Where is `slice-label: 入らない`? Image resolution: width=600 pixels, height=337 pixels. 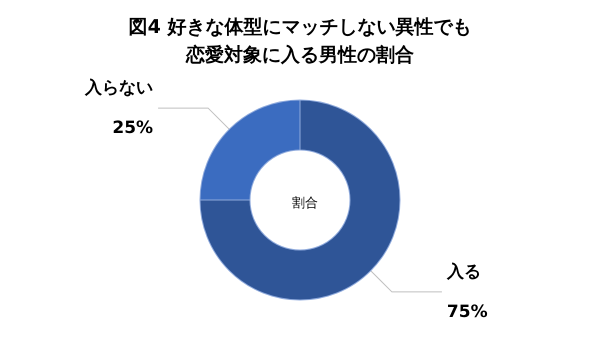 slice-label: 入らない is located at coordinates (119, 88).